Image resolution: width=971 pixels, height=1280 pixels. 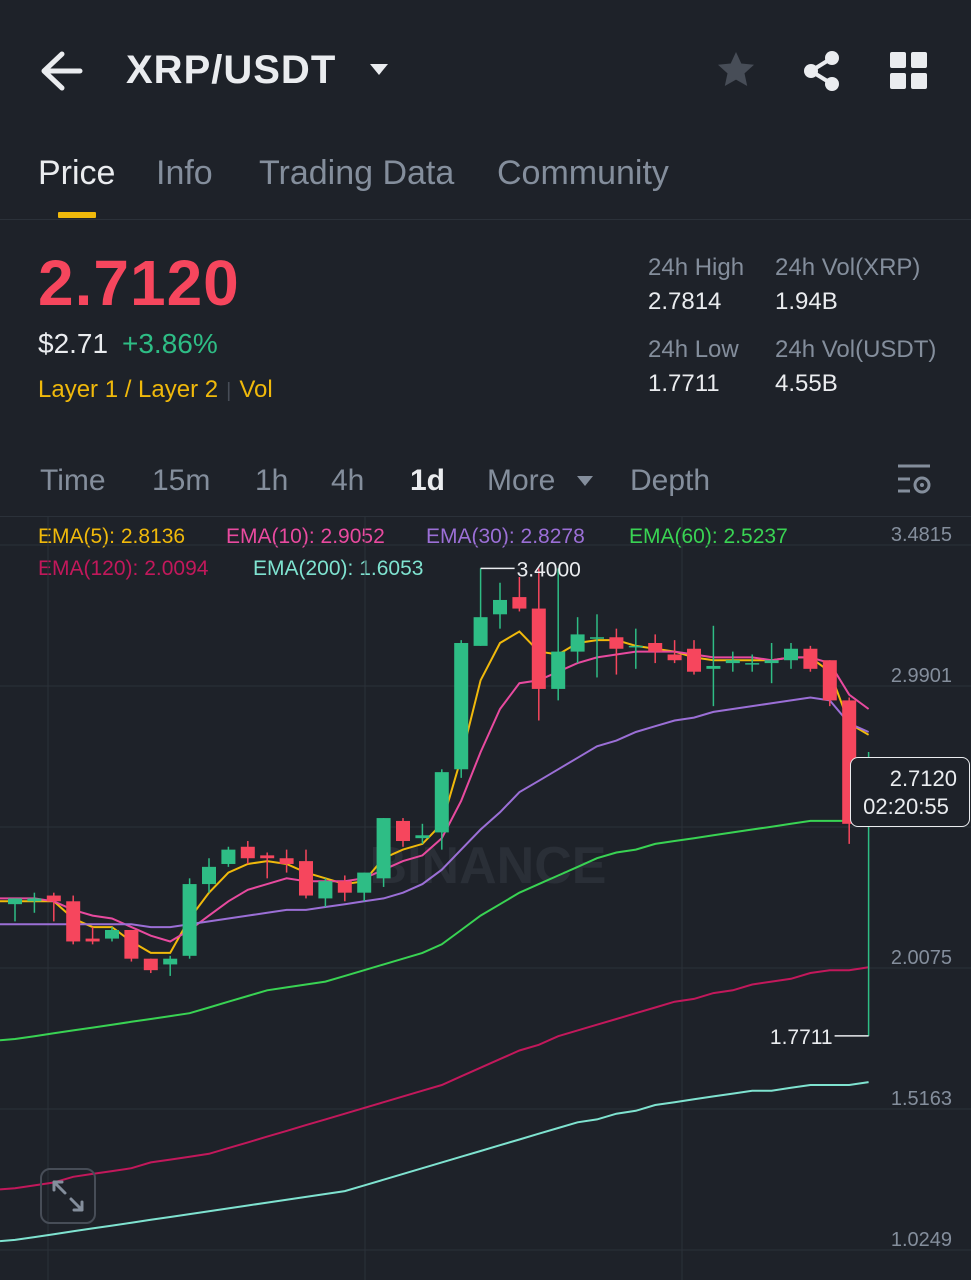 I want to click on active-tab-indicator, so click(x=77, y=215).